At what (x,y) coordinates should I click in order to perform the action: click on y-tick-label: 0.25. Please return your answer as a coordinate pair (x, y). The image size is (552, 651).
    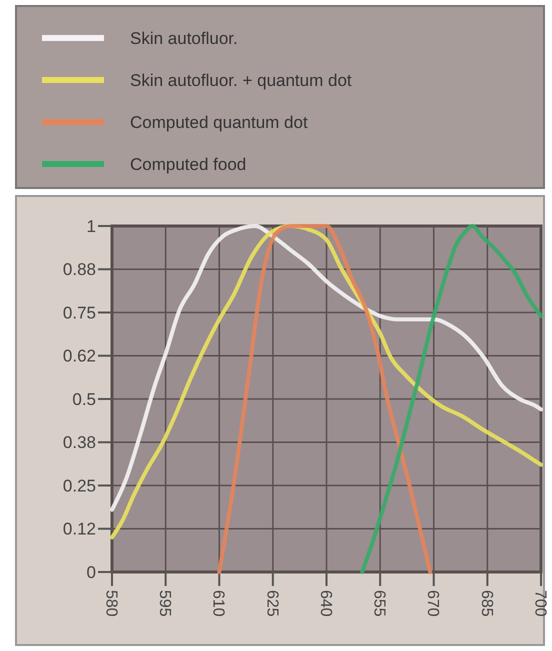
    Looking at the image, I should click on (79, 486).